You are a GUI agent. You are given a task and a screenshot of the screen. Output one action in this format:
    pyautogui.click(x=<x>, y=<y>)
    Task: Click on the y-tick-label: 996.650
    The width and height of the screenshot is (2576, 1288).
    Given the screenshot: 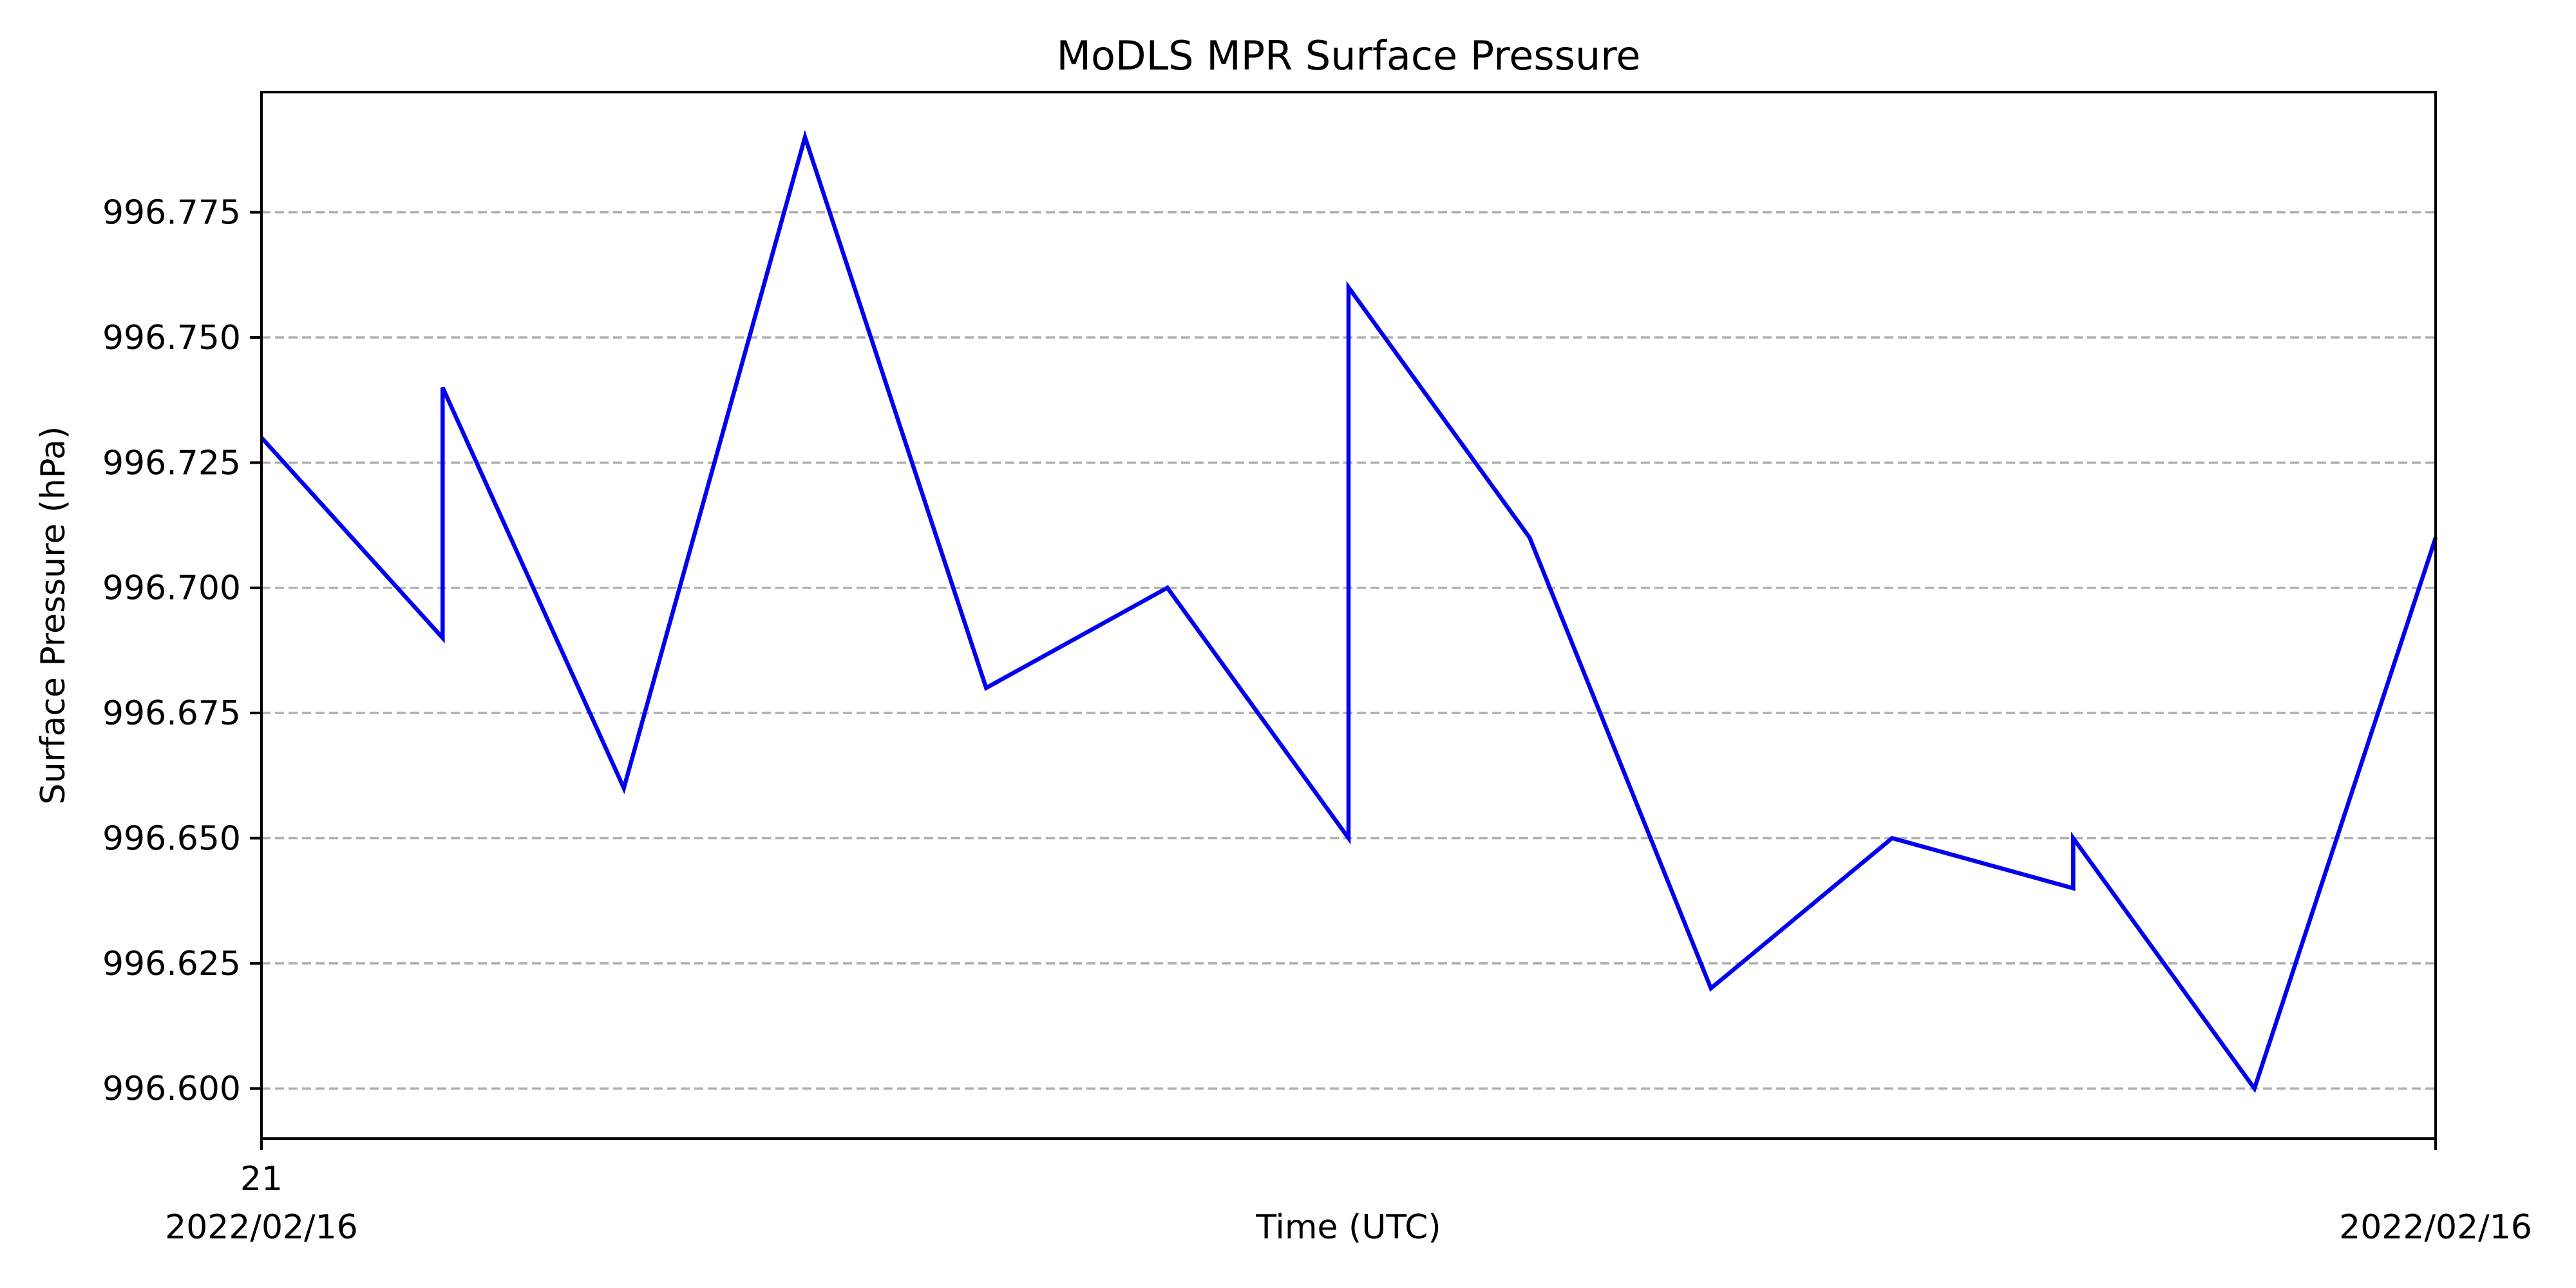 What is the action you would take?
    pyautogui.click(x=171, y=839)
    